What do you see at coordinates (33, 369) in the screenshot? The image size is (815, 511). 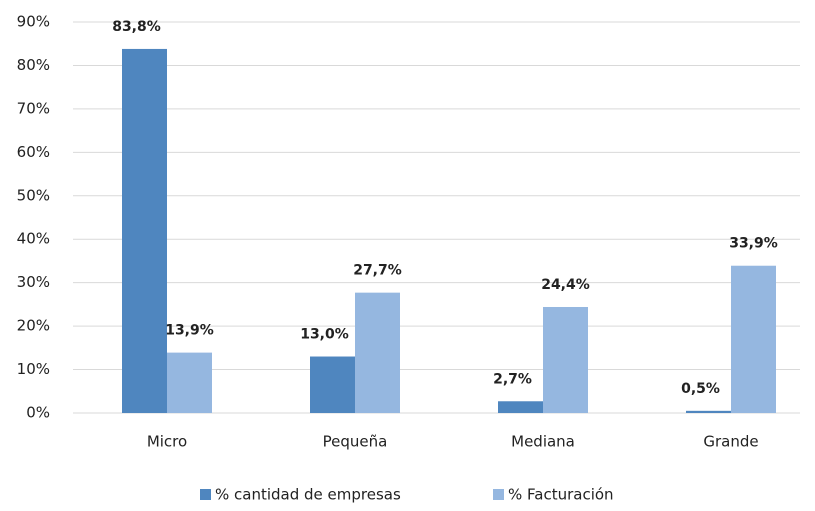 I see `y-tick-label: 10%` at bounding box center [33, 369].